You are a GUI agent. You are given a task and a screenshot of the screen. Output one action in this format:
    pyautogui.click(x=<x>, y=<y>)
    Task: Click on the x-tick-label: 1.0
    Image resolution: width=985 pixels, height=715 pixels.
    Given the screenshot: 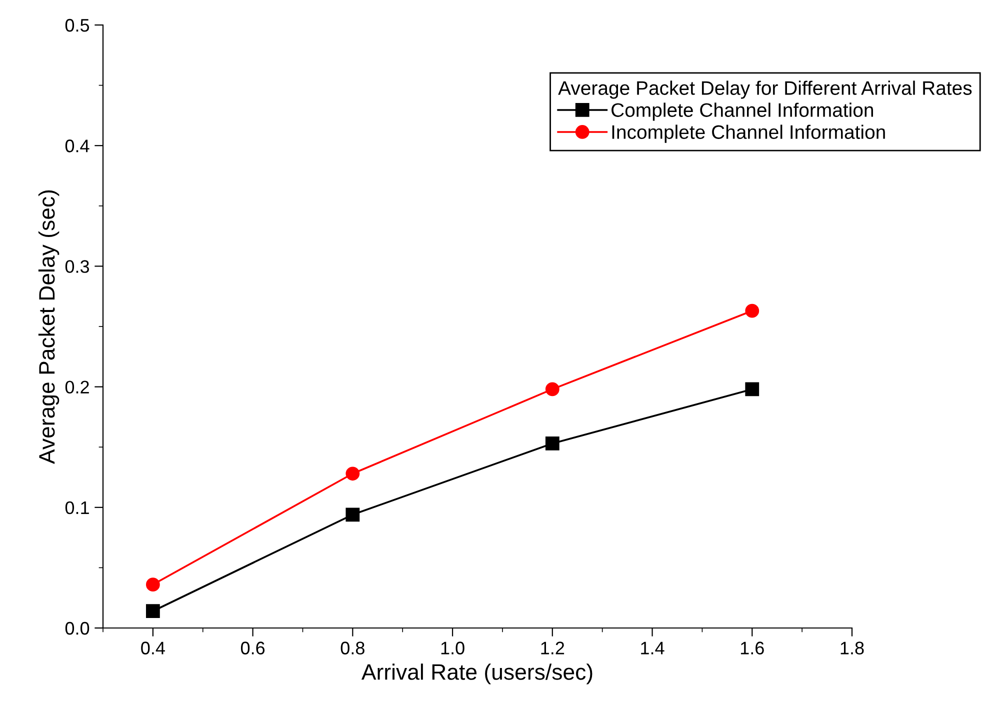 What is the action you would take?
    pyautogui.click(x=452, y=648)
    